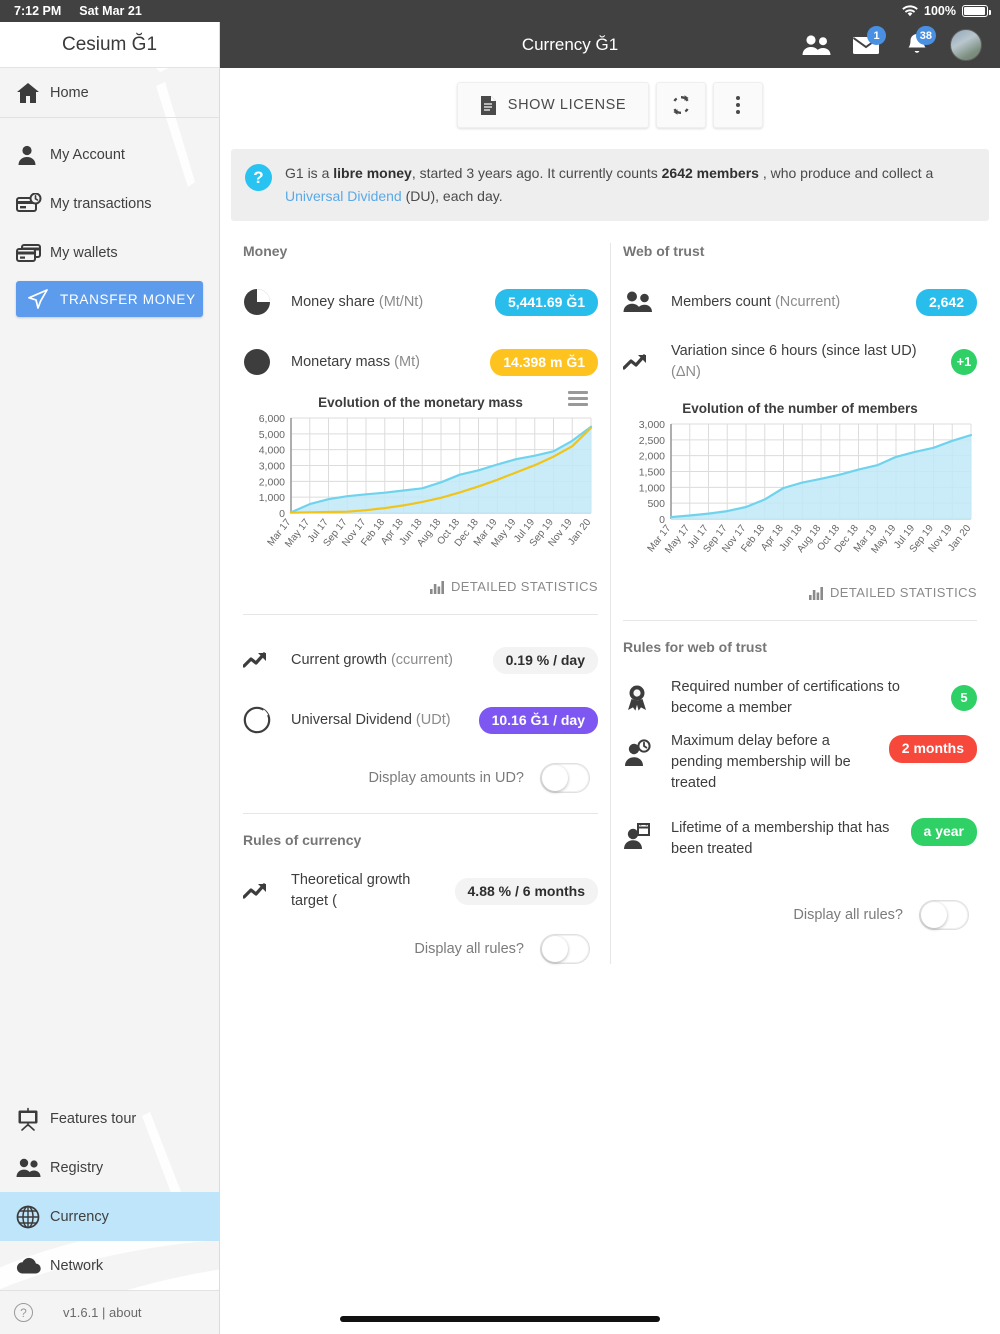 The image size is (1000, 1334). I want to click on money-share-value: 5,441.69 Ğ1, so click(546, 302).